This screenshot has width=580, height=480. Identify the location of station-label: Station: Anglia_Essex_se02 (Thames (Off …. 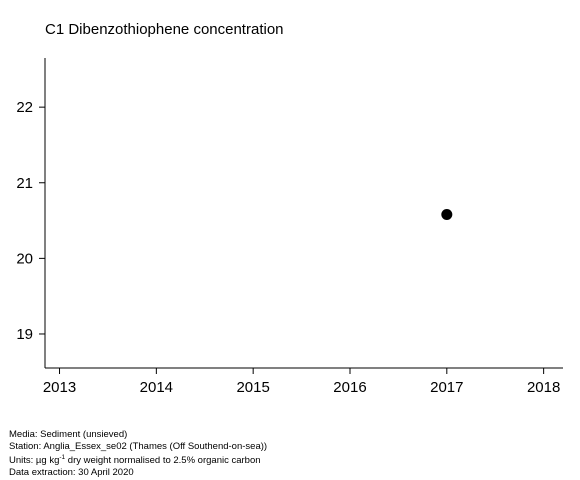
(138, 446).